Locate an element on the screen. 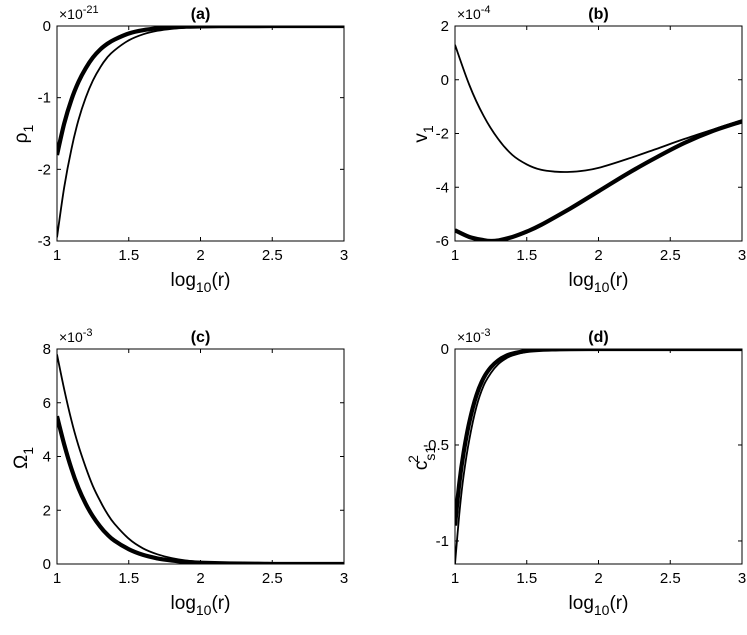  chart-title: (c) is located at coordinates (201, 337).